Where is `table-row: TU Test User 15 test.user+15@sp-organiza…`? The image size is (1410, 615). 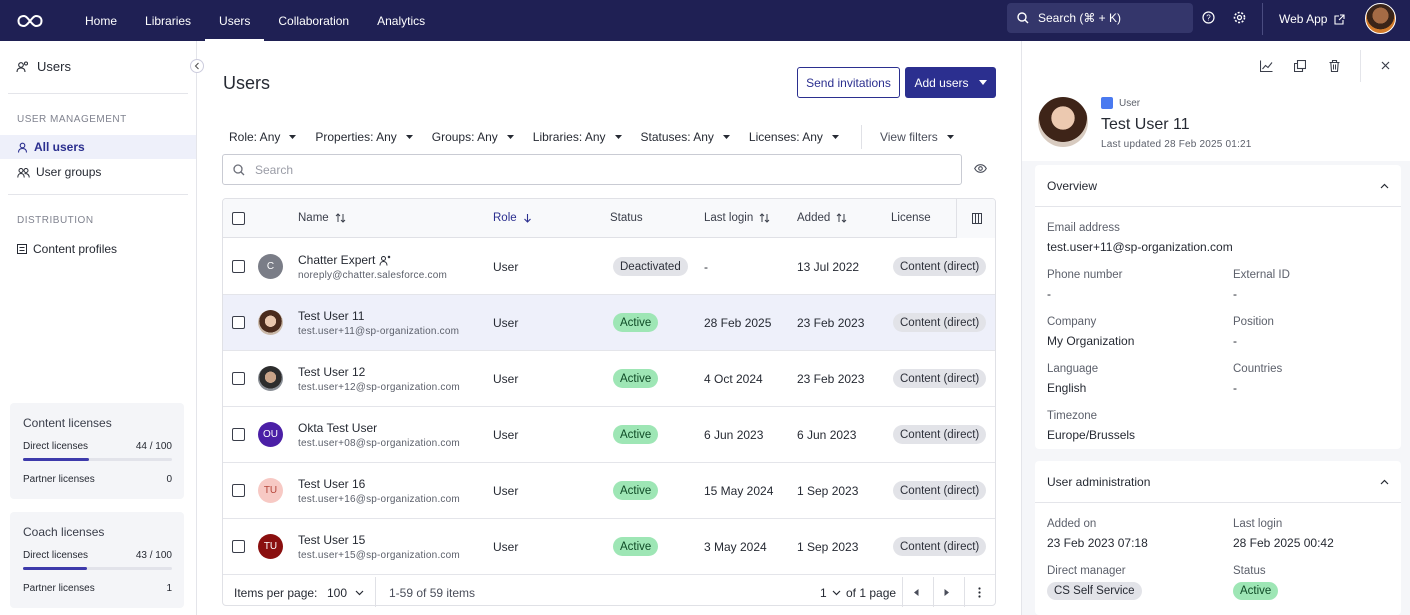
table-row: TU Test User 15 test.user+15@sp-organiza… is located at coordinates (609, 547).